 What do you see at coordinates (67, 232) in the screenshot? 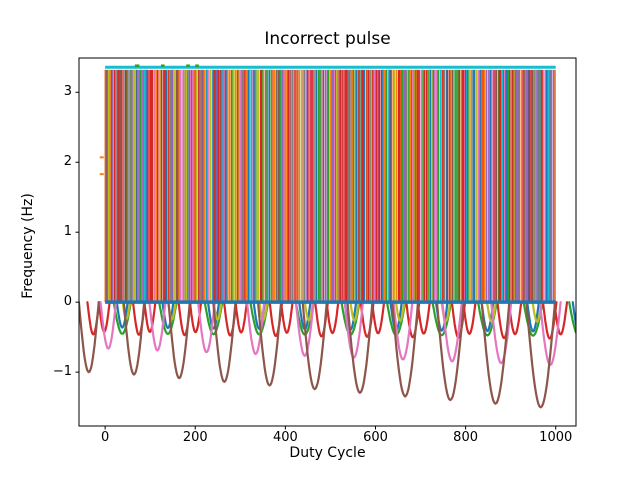
I see `y-tick-label: 1` at bounding box center [67, 232].